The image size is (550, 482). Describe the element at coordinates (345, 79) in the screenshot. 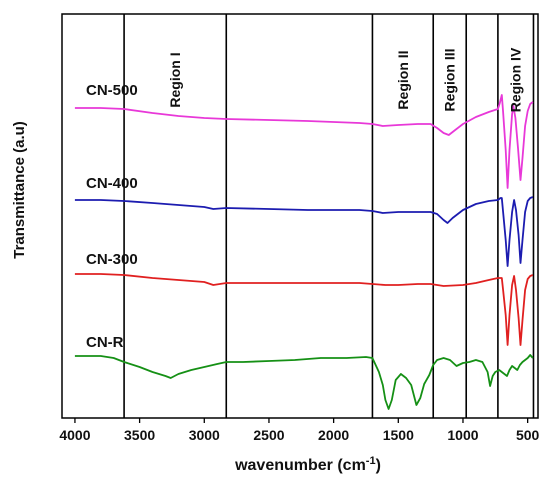

I see `region-labels: Region I Region II Region III Region IV` at that location.